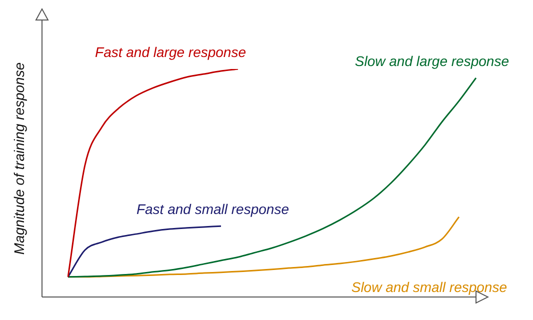  What do you see at coordinates (170, 52) in the screenshot?
I see `series-label: Fast and large response` at bounding box center [170, 52].